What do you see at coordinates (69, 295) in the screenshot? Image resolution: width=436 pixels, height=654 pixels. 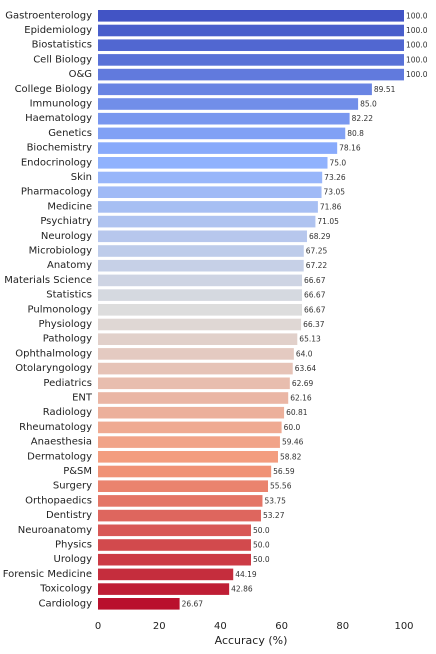 I see `category-label: Statistics` at bounding box center [69, 295].